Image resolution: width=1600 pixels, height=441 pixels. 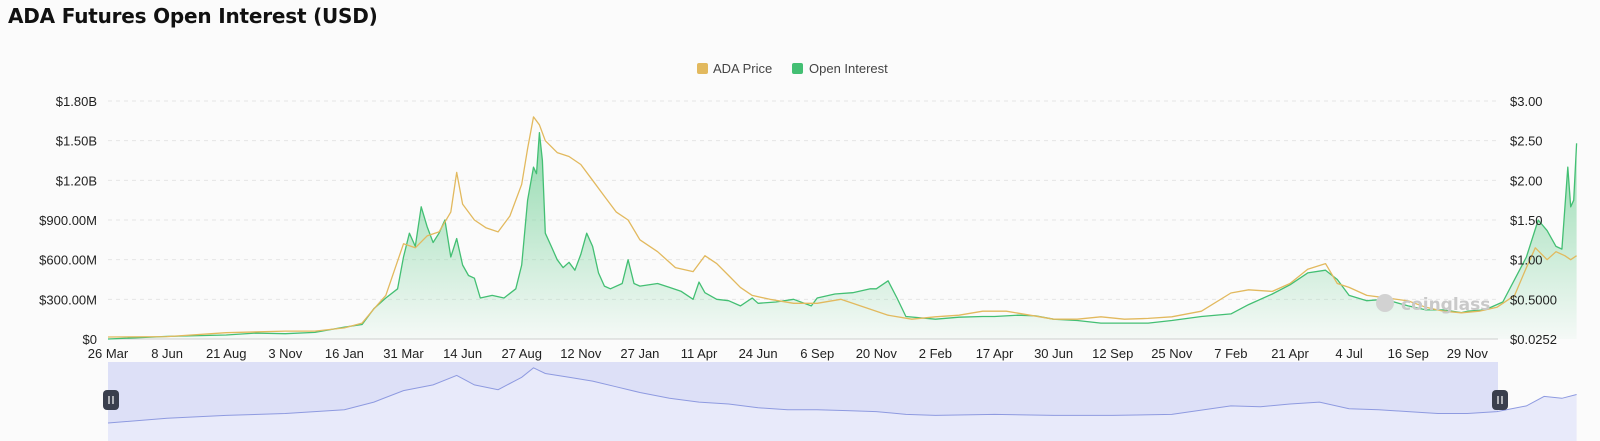 I want to click on y-left-tick-label: $300.00M, so click(x=68, y=299).